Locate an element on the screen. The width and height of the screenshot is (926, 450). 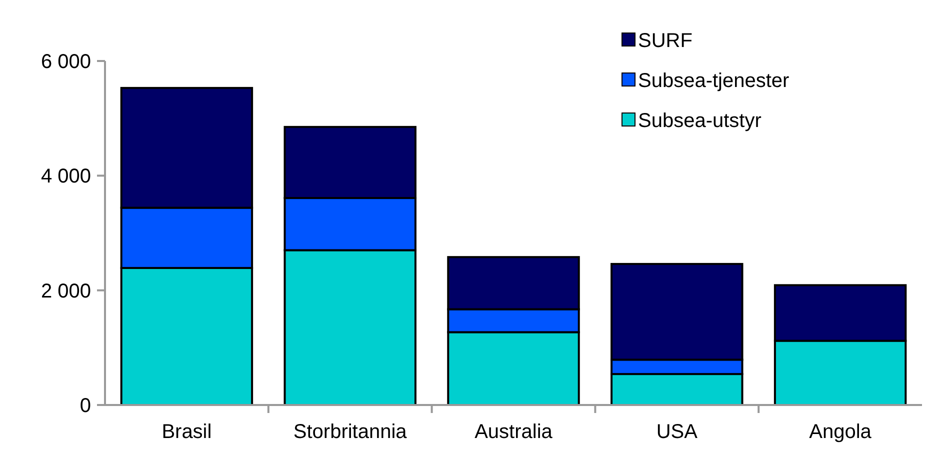
x-tick-label: Angola is located at coordinates (840, 432).